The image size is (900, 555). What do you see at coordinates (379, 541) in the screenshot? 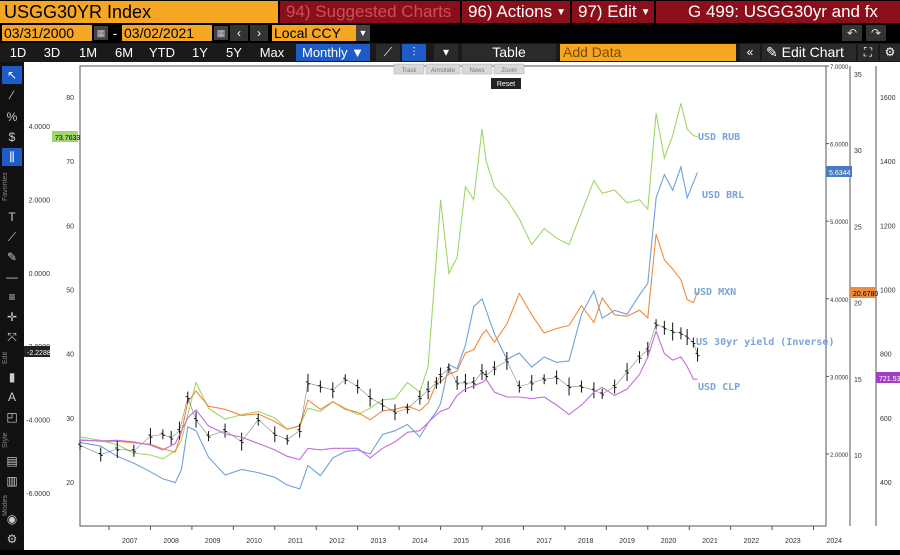
I see `x-tick-label: 2013` at bounding box center [379, 541].